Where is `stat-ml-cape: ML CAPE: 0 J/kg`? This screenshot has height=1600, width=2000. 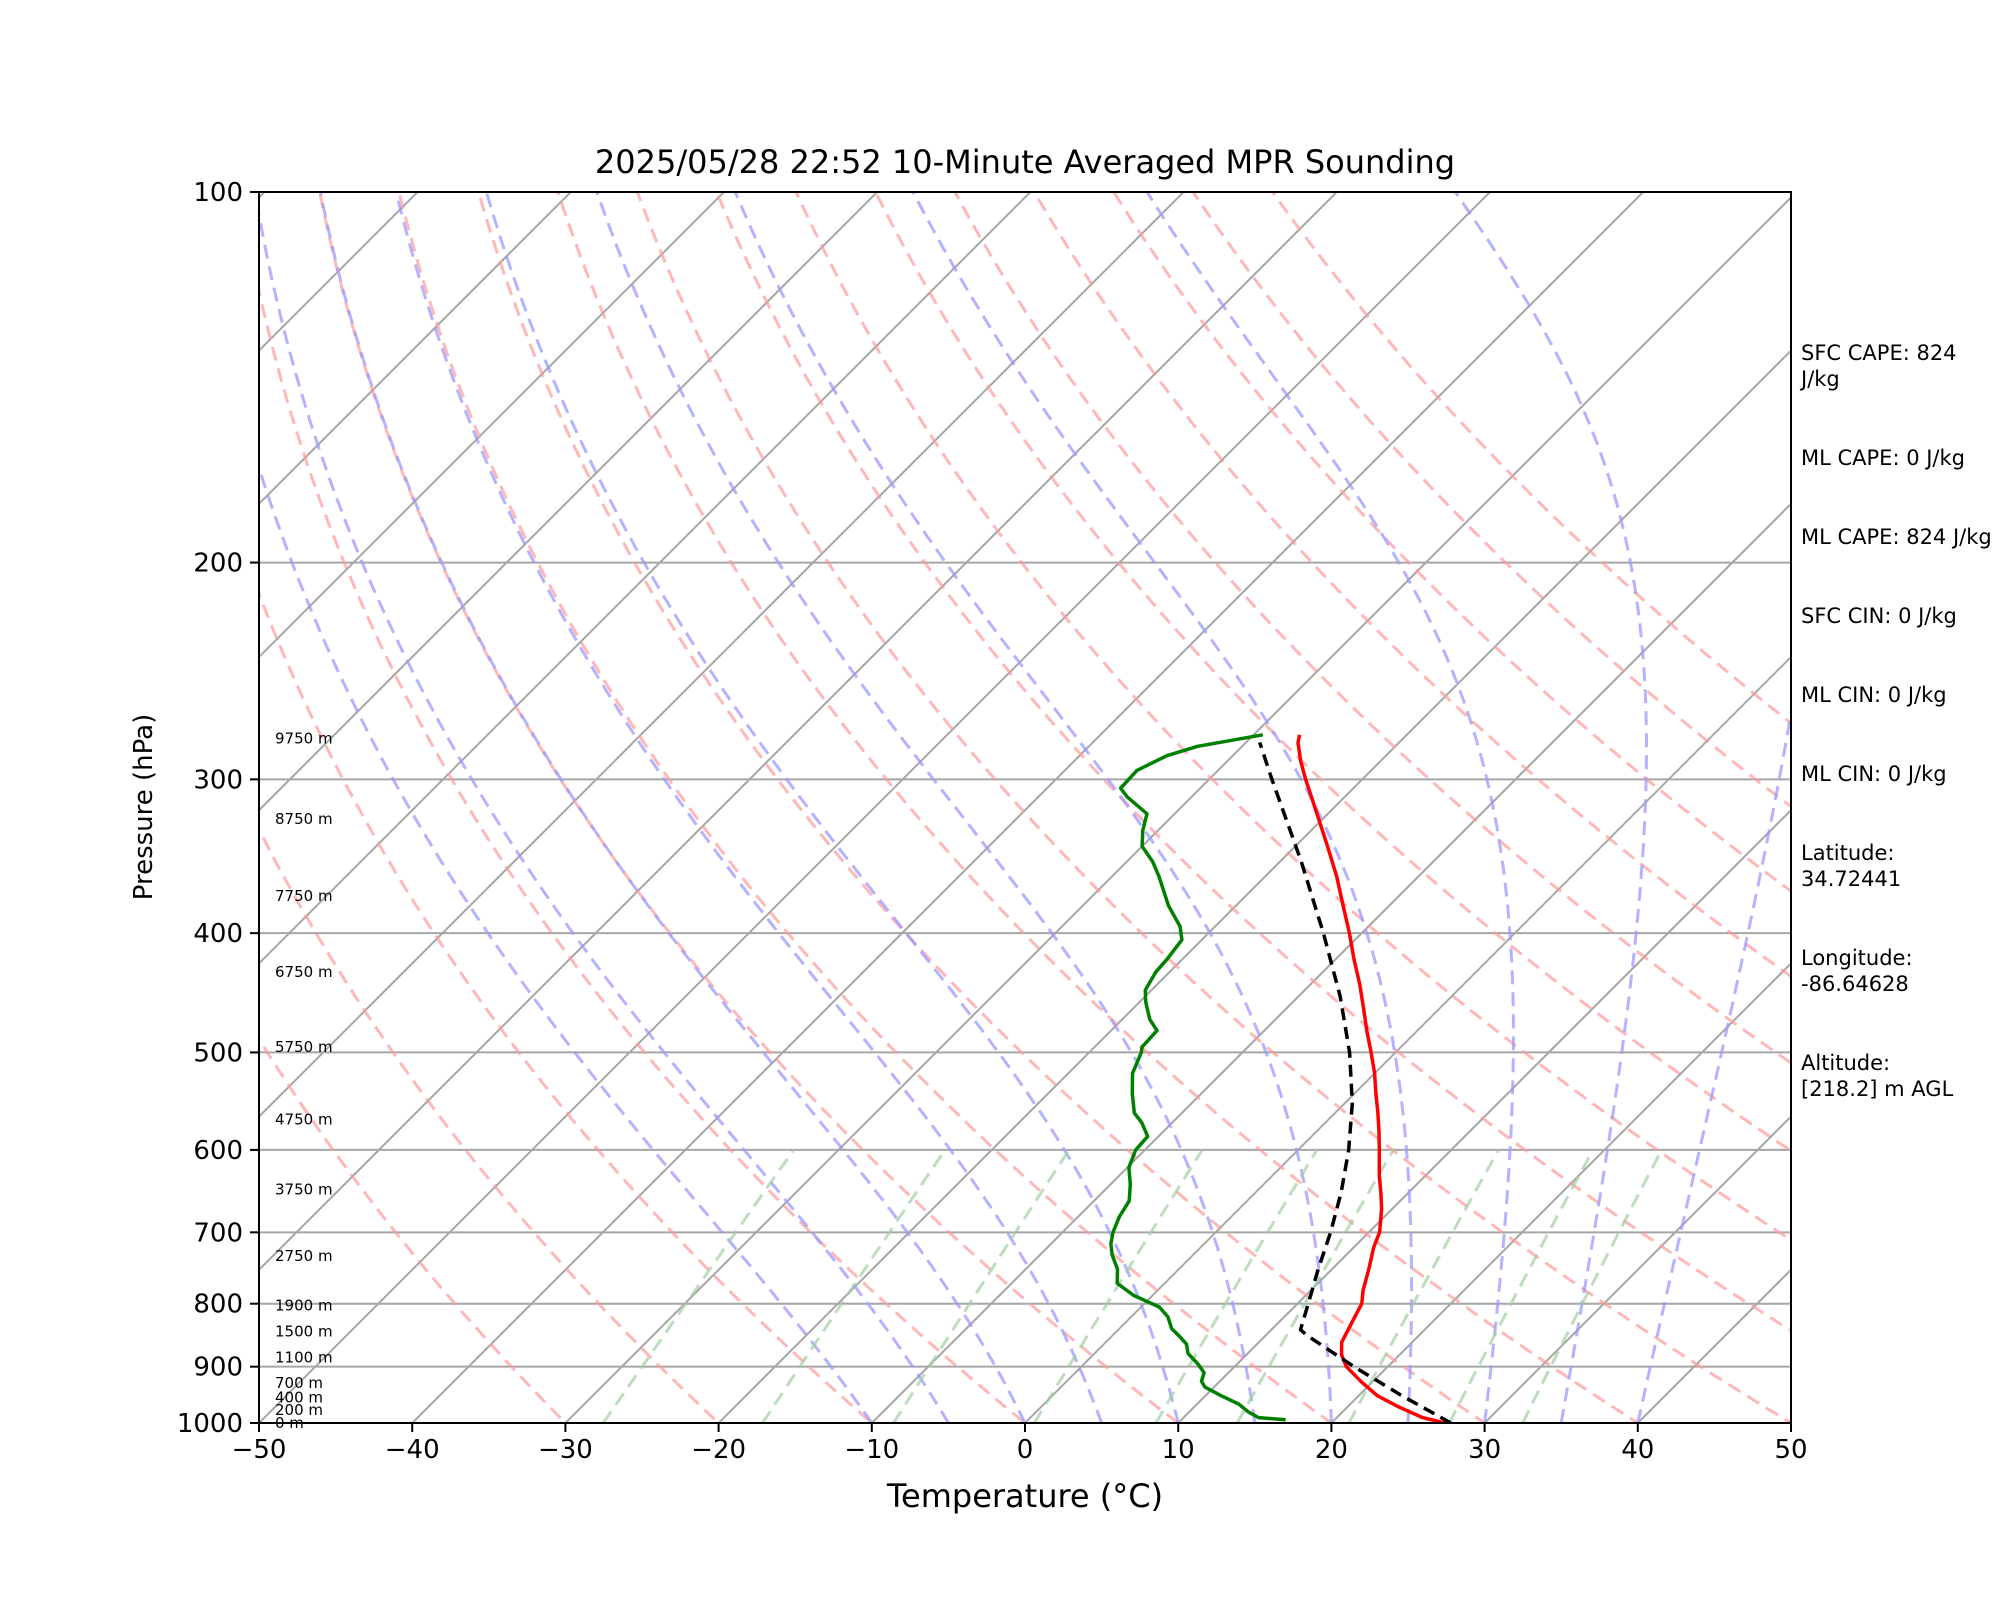
stat-ml-cape: ML CAPE: 0 J/kg is located at coordinates (1883, 458).